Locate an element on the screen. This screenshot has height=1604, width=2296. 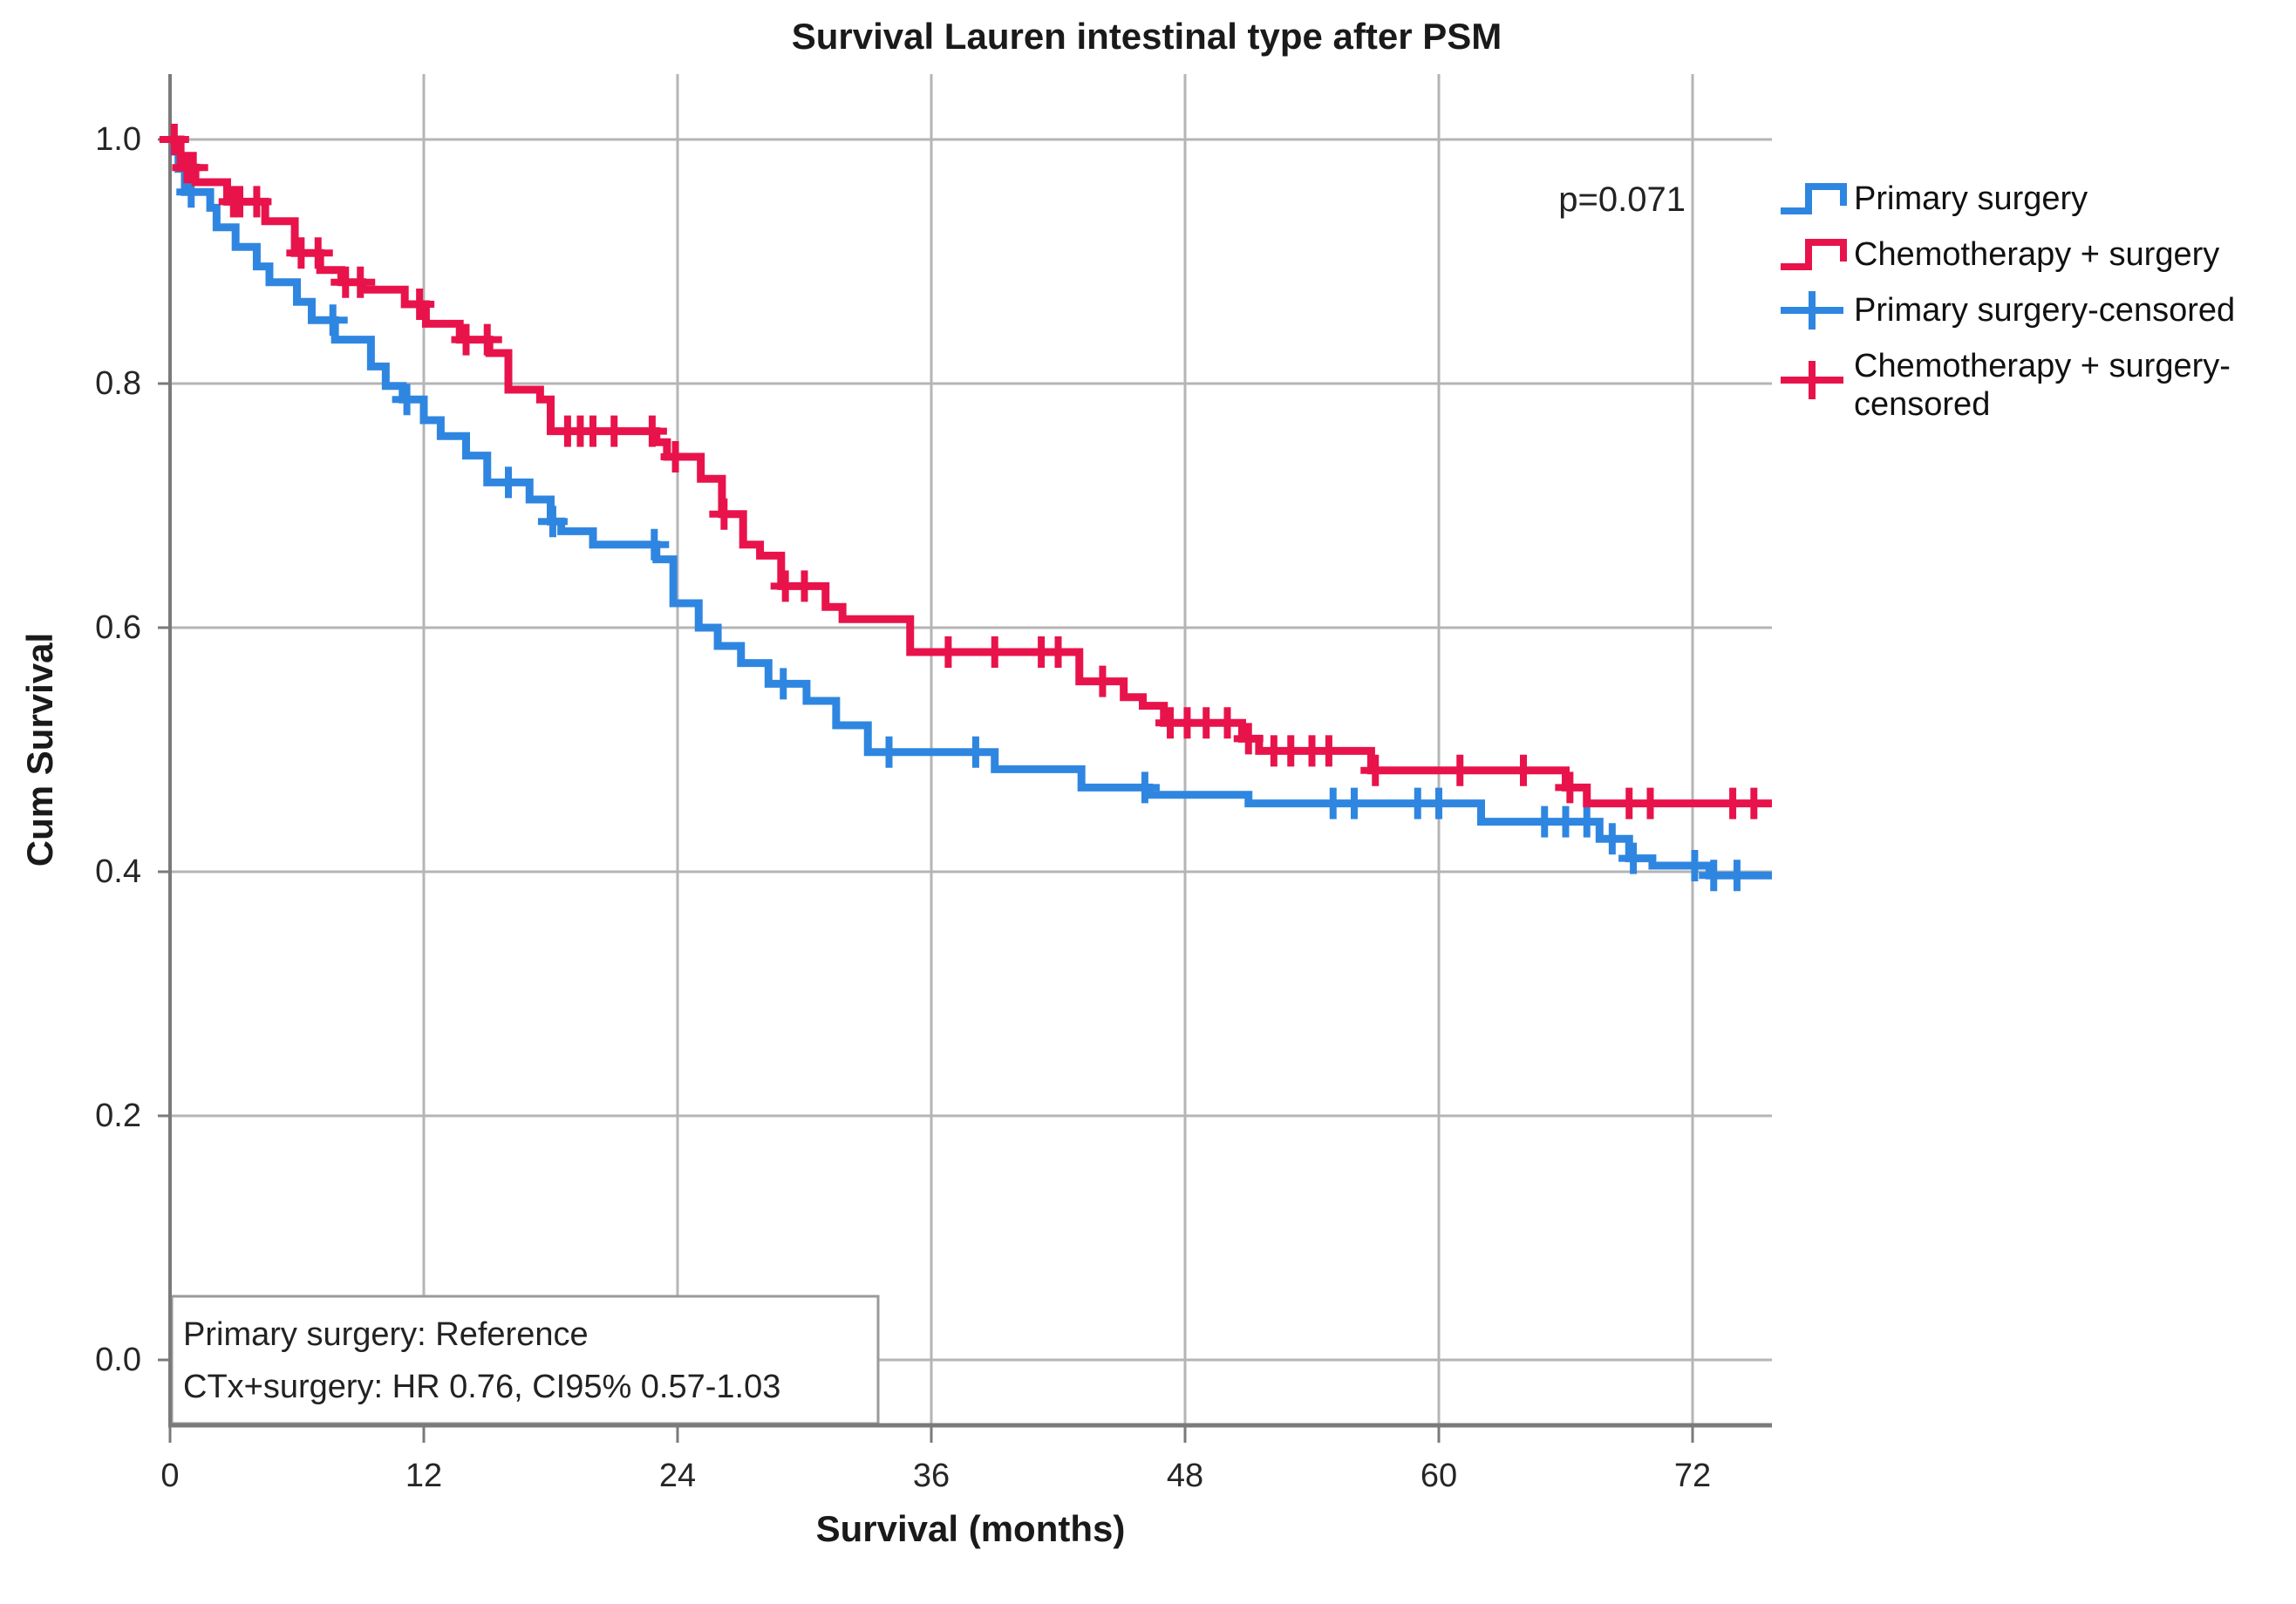
y-axis-title: Cum Survival is located at coordinates (39, 750).